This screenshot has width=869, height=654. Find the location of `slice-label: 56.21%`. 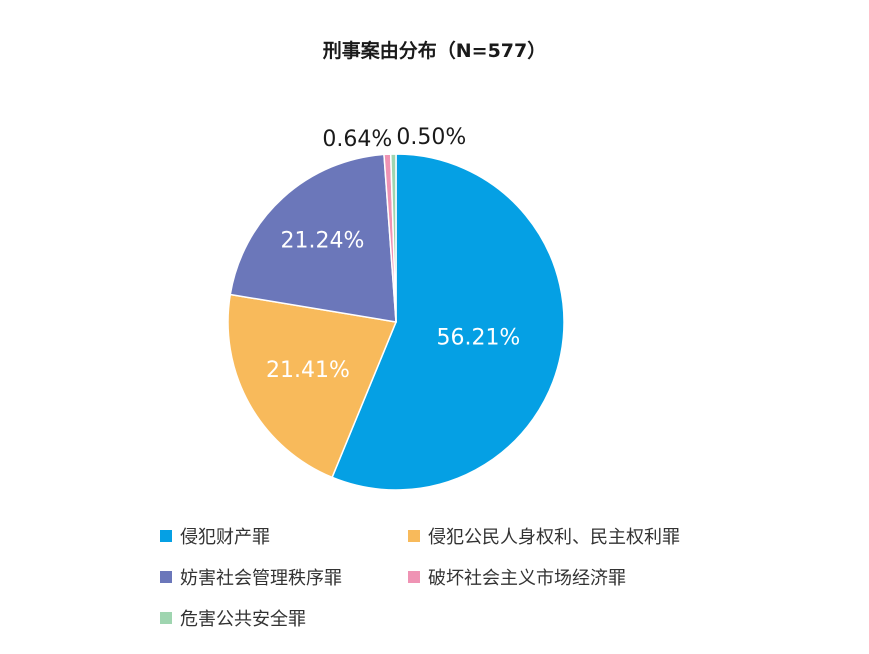

slice-label: 56.21% is located at coordinates (478, 337).